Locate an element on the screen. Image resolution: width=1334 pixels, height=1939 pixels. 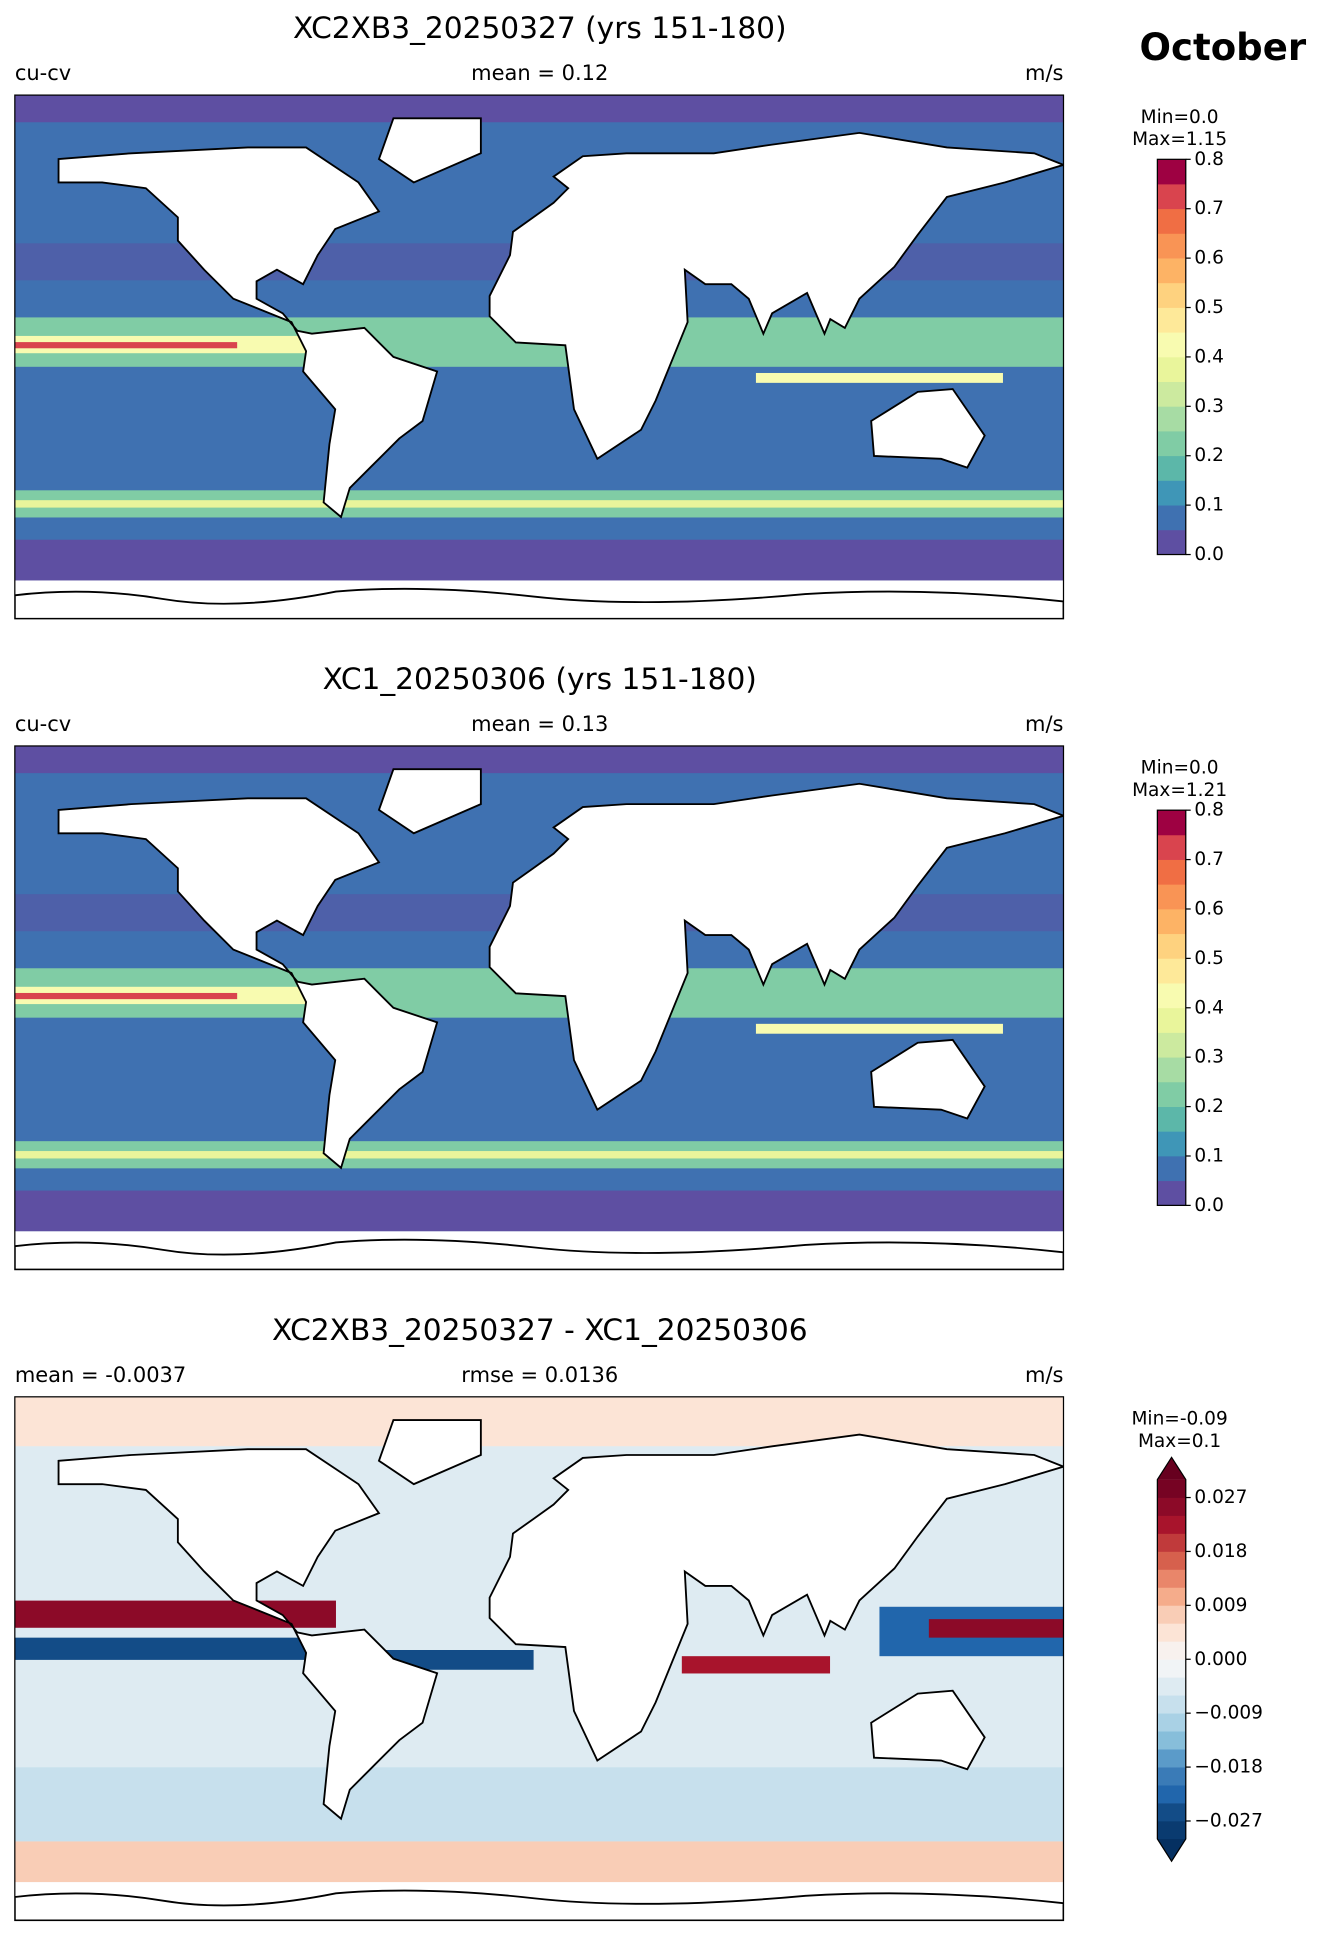
colorbar-extend-high is located at coordinates (1171, 1468).